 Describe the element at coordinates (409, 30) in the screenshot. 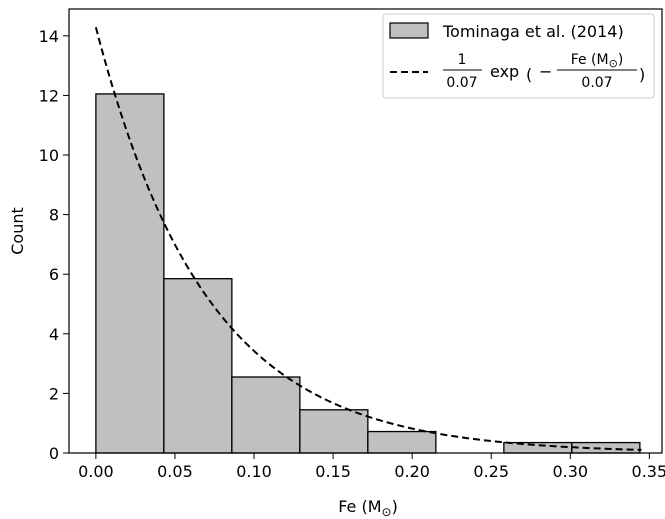

I see `legend-histogram-swatch` at that location.